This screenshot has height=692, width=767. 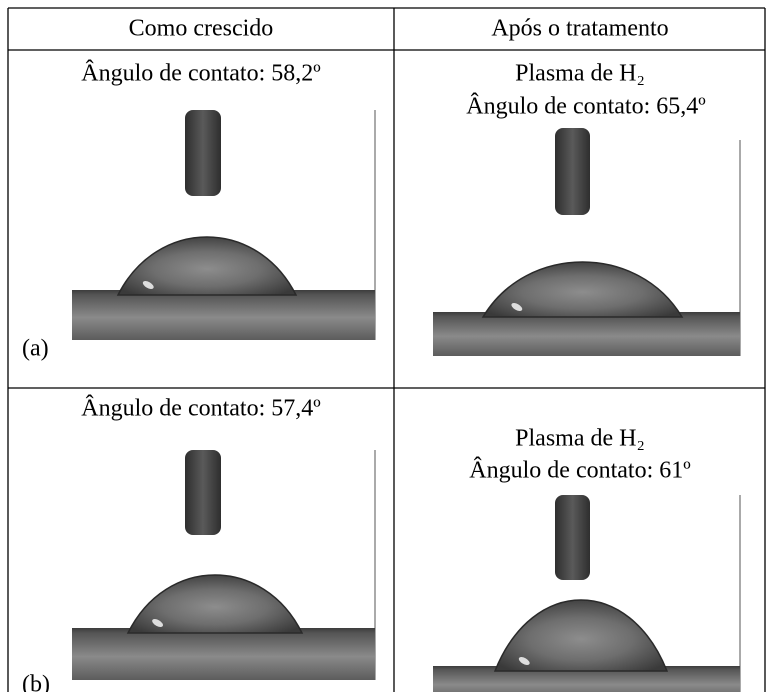 What do you see at coordinates (586, 107) in the screenshot?
I see `contact-angle: Ângulo de contato: 65,4º` at bounding box center [586, 107].